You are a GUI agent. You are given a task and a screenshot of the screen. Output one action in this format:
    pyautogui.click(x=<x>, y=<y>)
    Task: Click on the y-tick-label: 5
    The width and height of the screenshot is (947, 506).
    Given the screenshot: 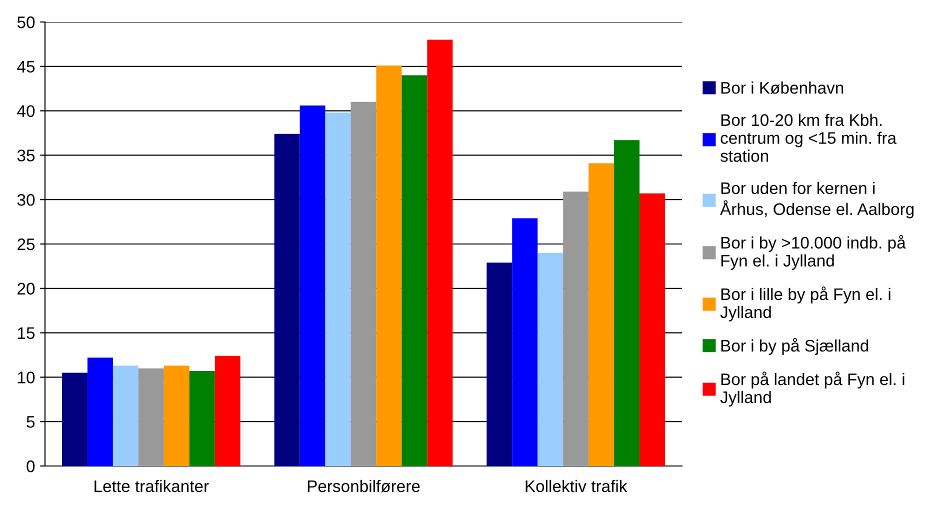 What is the action you would take?
    pyautogui.click(x=30, y=422)
    